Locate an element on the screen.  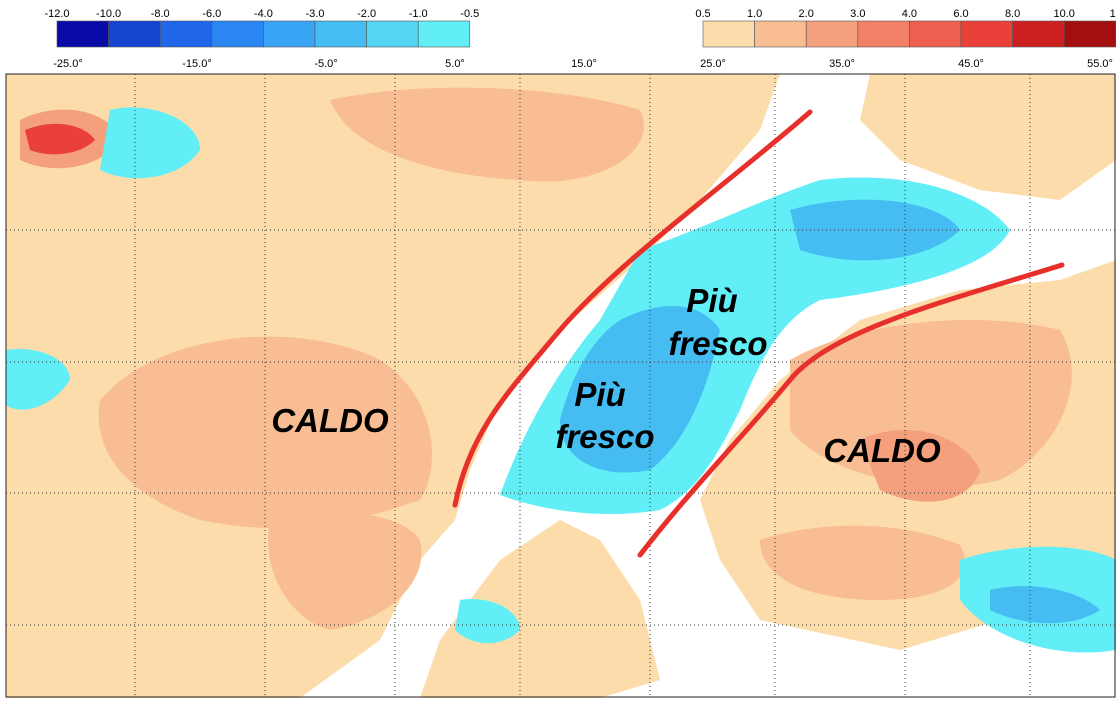
colorbar-label: 1.0 is located at coordinates (754, 14).